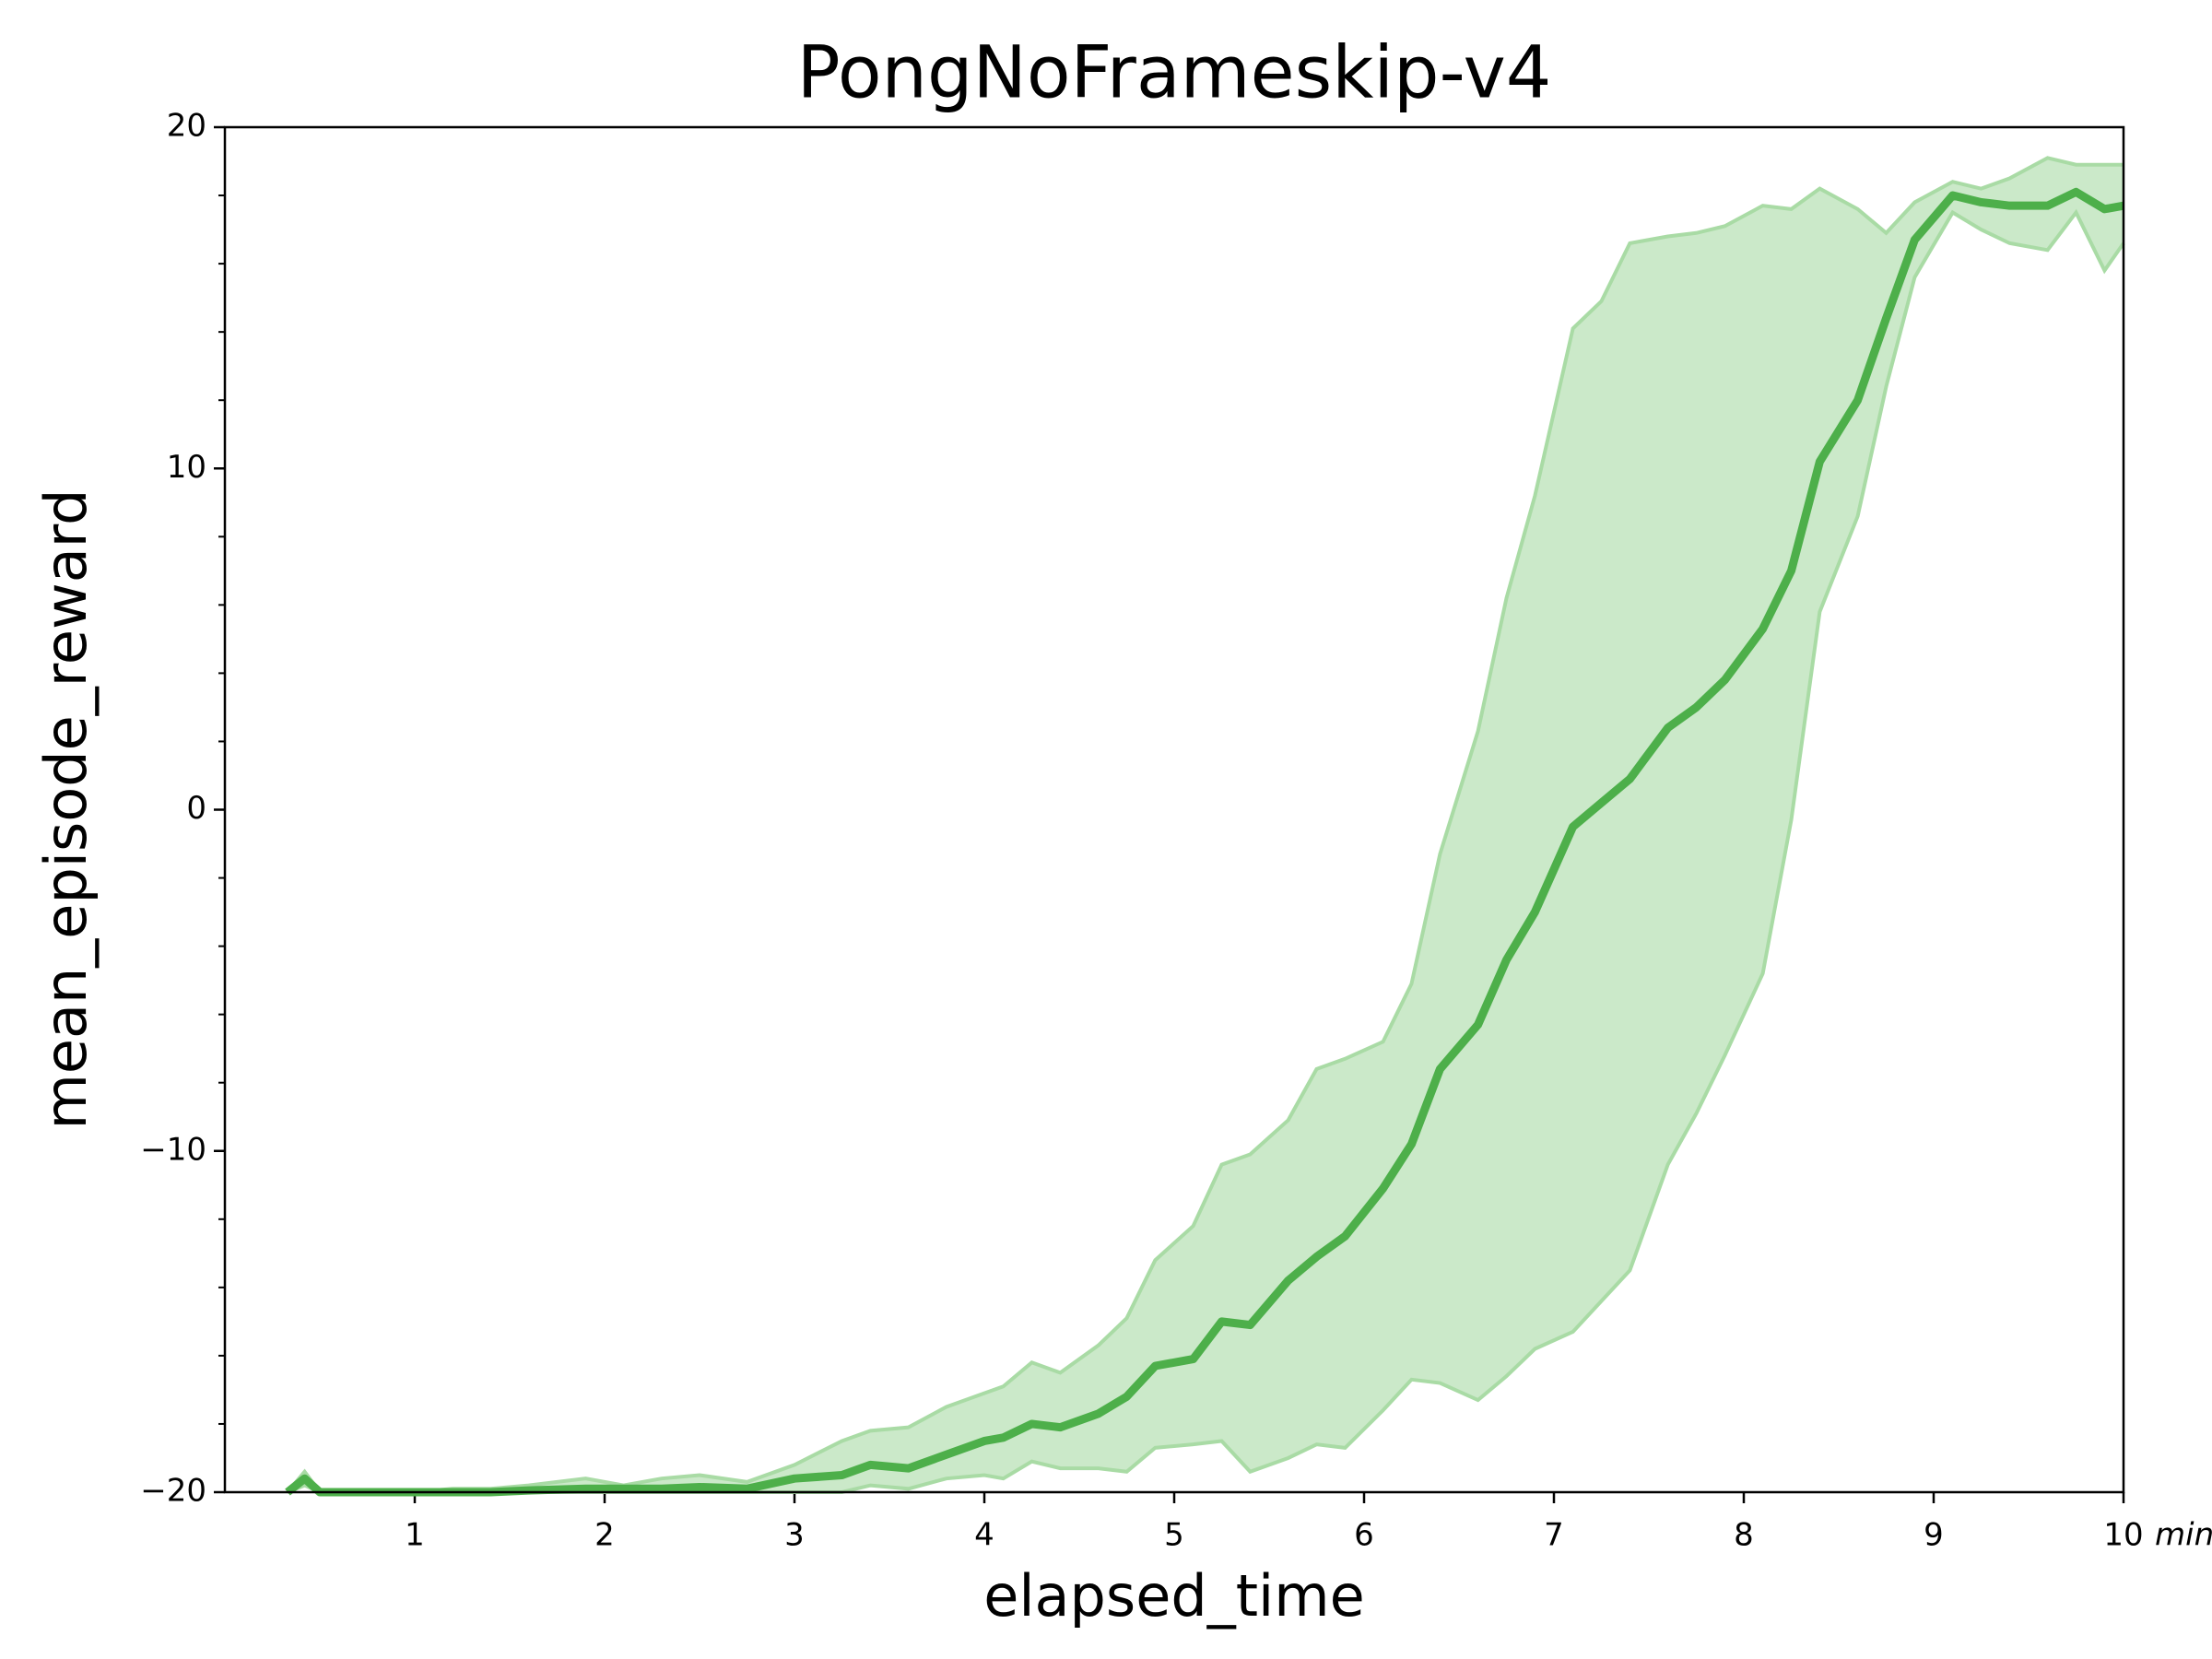 The width and height of the screenshot is (2212, 1659). Describe the element at coordinates (604, 1535) in the screenshot. I see `x-tick-label: 2` at that location.